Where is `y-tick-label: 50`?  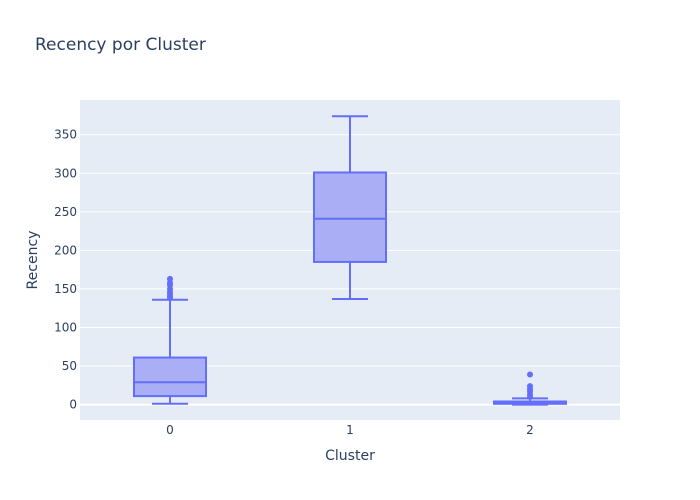 y-tick-label: 50 is located at coordinates (69, 366).